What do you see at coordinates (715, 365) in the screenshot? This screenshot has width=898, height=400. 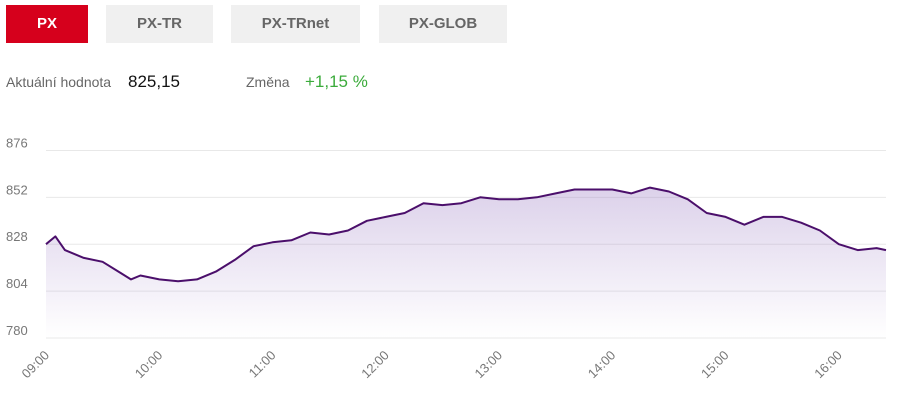 I see `x-tick-label: 15:00` at bounding box center [715, 365].